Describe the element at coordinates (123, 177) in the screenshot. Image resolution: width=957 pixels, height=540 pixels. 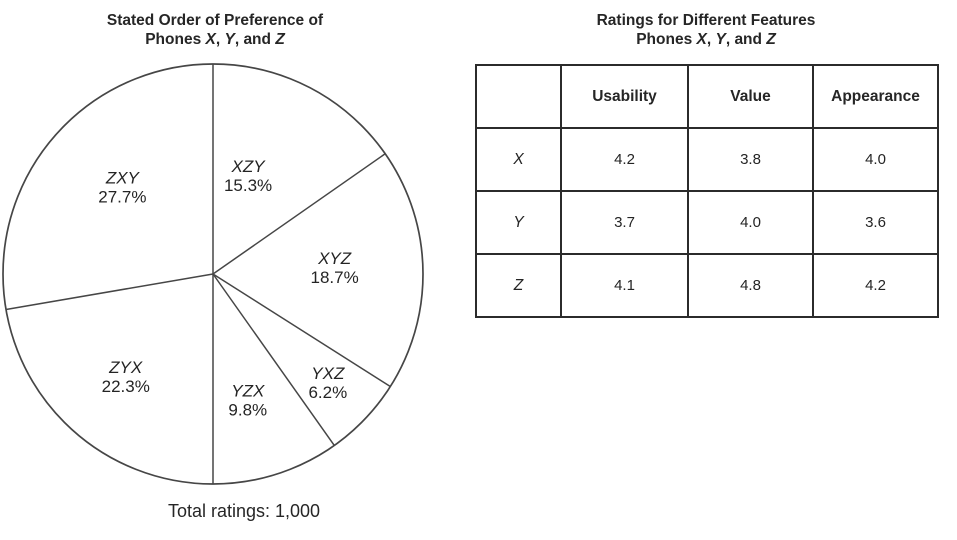
I see `pie-slice-name: ZXY` at that location.